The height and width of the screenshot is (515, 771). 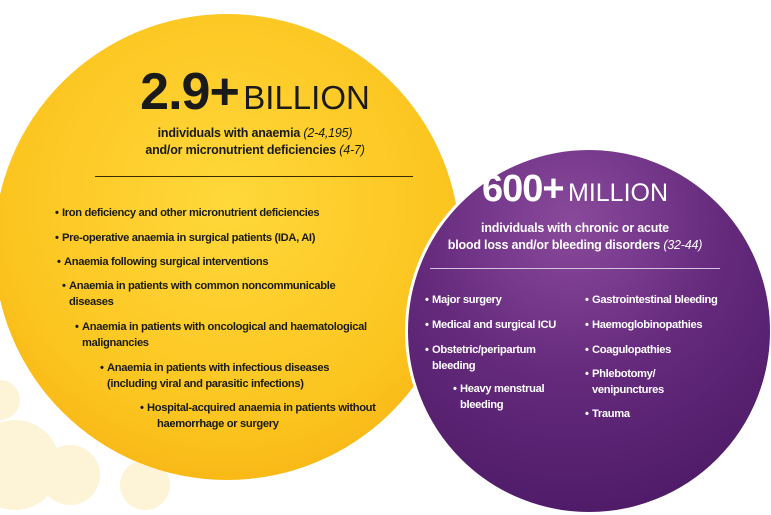 I want to click on bullet-line: Heavy menstrual, so click(x=502, y=389).